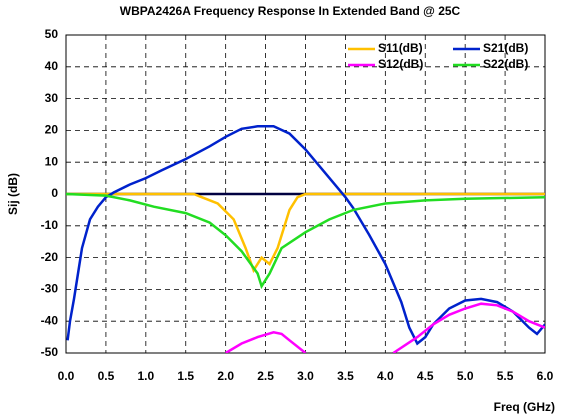  Describe the element at coordinates (305, 376) in the screenshot. I see `x-tick-label: 3.0` at that location.